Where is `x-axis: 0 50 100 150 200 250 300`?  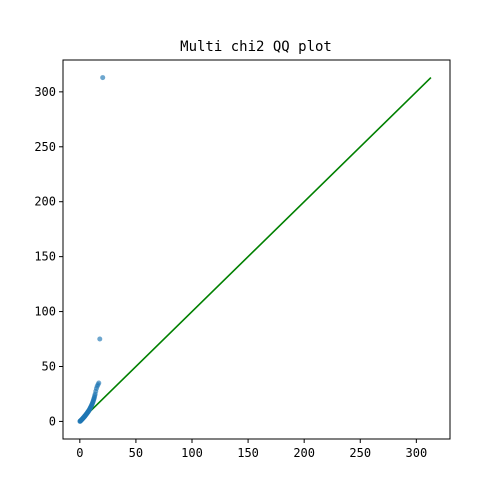
x-axis: 0 50 100 150 200 250 300 is located at coordinates (251, 449).